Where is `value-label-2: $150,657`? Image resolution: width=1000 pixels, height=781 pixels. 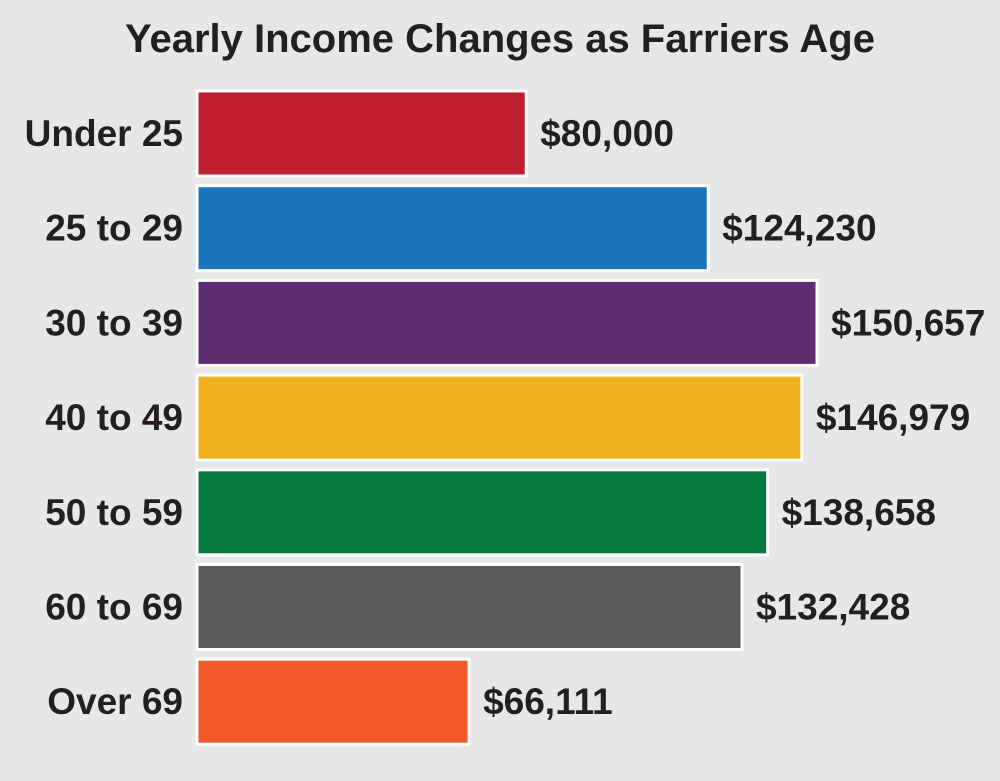
value-label-2: $150,657 is located at coordinates (908, 322).